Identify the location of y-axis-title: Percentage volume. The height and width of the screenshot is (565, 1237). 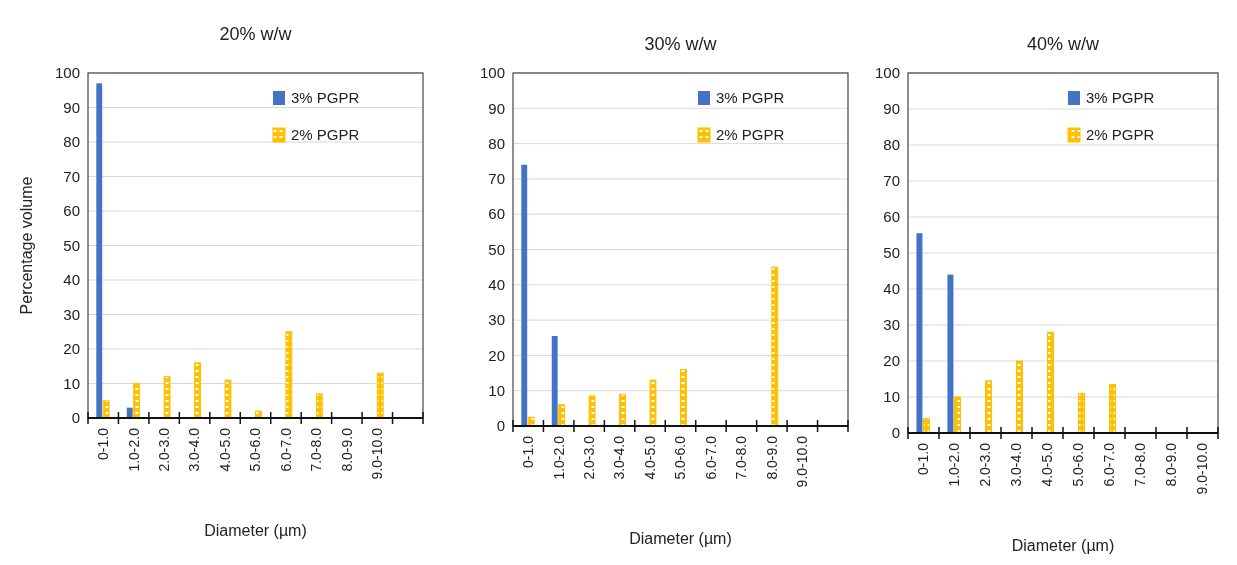
(26, 245).